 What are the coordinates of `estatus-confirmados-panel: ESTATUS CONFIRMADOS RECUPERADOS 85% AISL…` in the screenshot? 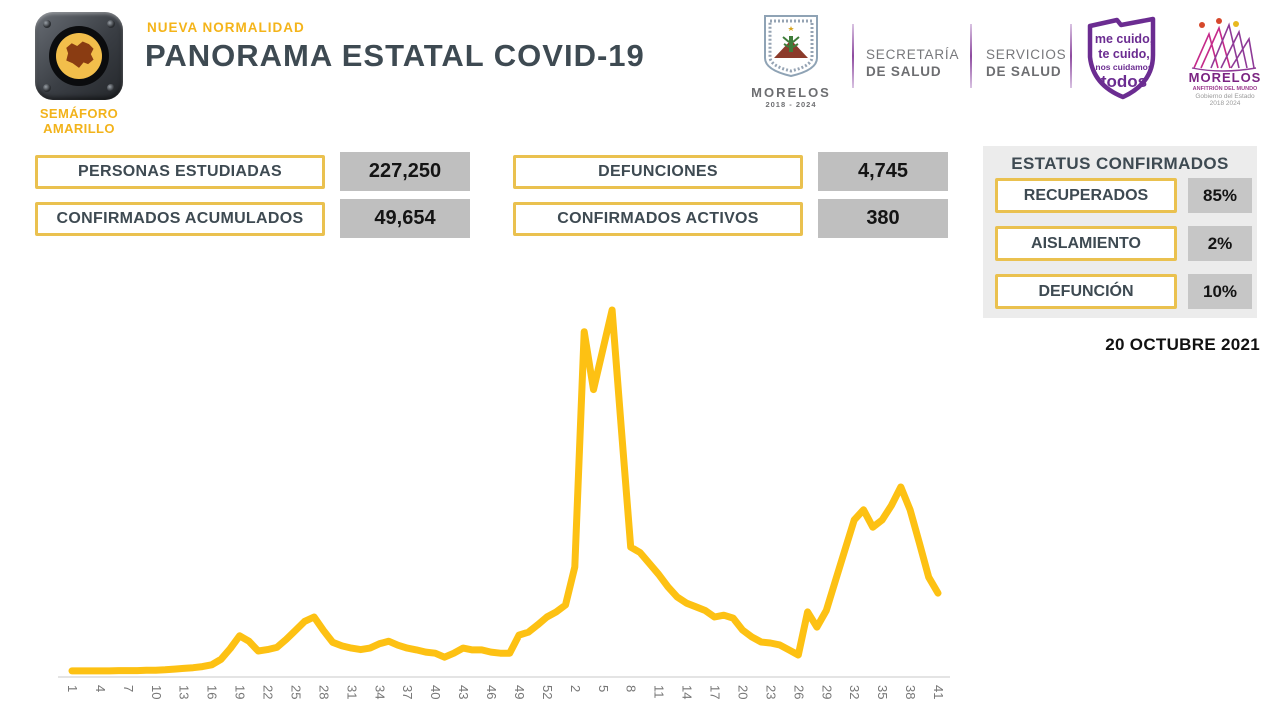 It's located at (1120, 232).